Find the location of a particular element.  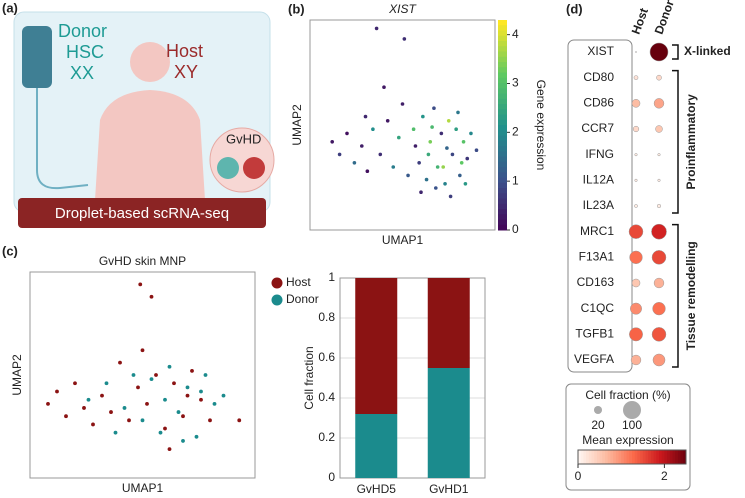

colorbar-tick-label: 3 is located at coordinates (515, 83).